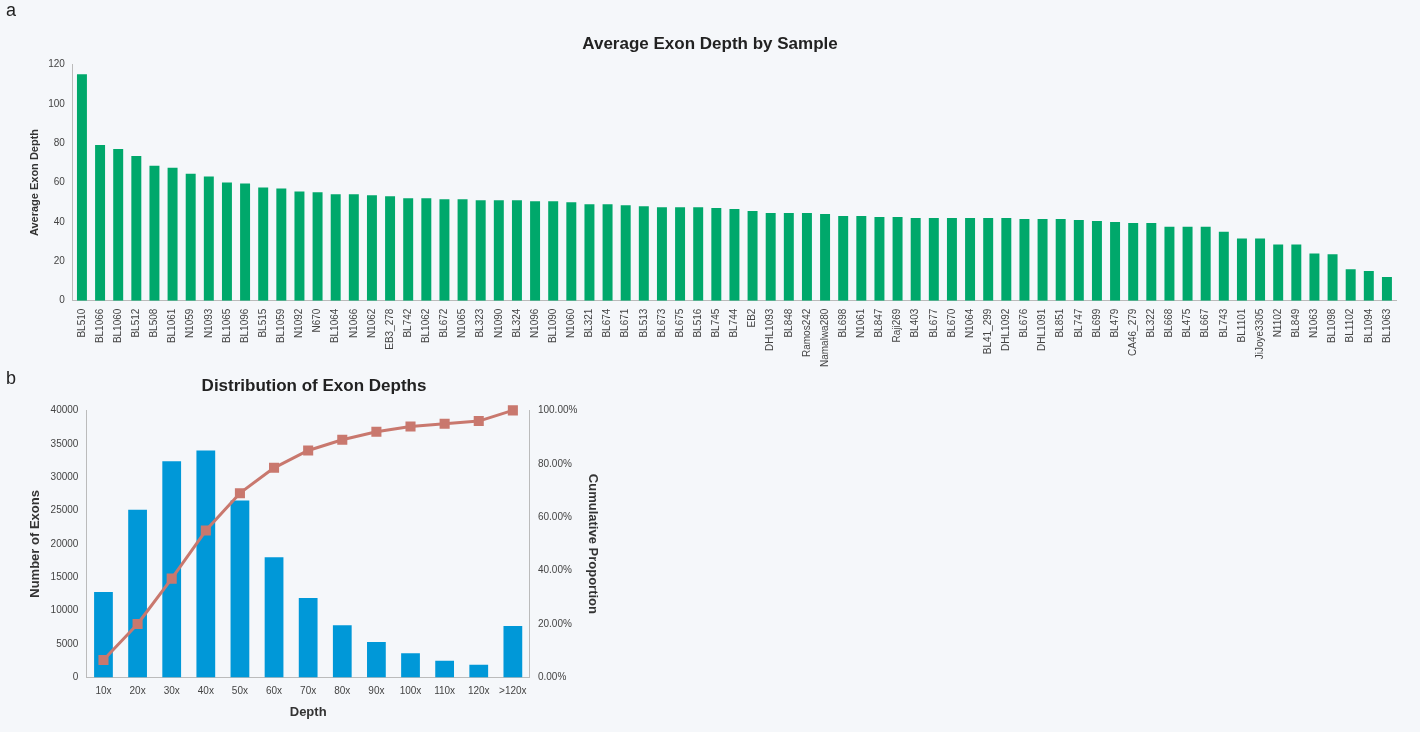 The width and height of the screenshot is (1420, 732). I want to click on x-tick-label: N1065, so click(462, 323).